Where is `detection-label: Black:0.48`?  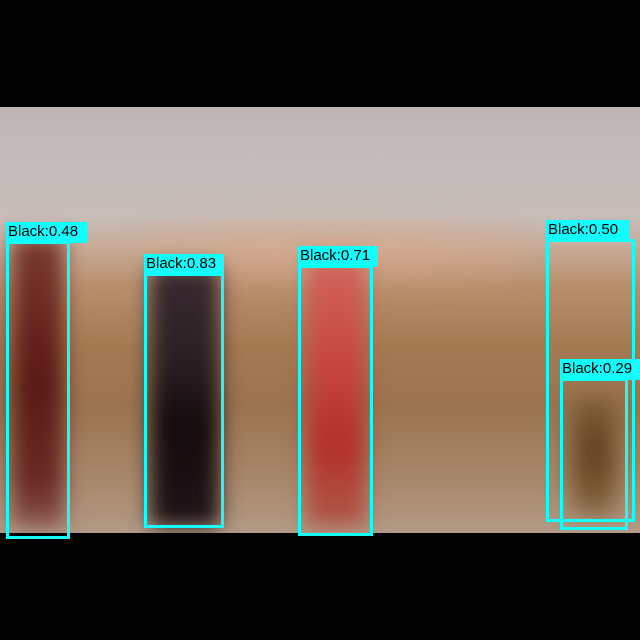 detection-label: Black:0.48 is located at coordinates (46, 232).